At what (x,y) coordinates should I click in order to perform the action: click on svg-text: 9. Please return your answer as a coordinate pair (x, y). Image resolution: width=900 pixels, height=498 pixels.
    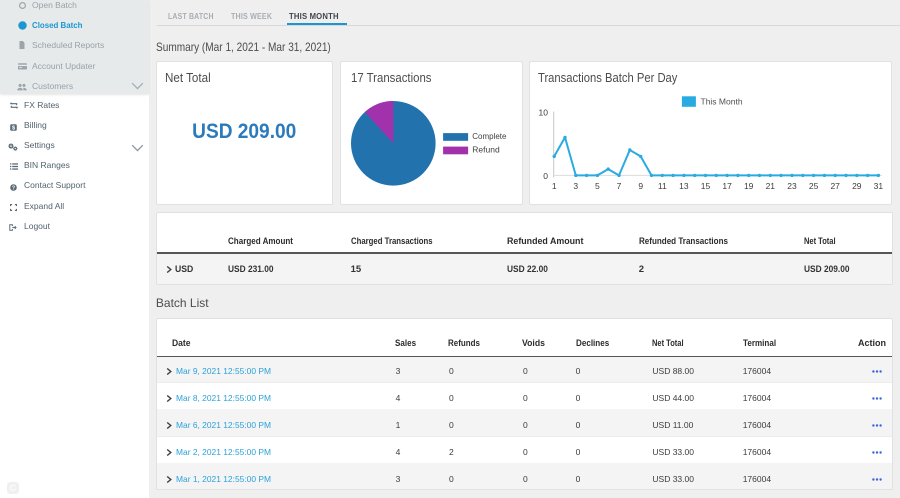
    Looking at the image, I should click on (640, 186).